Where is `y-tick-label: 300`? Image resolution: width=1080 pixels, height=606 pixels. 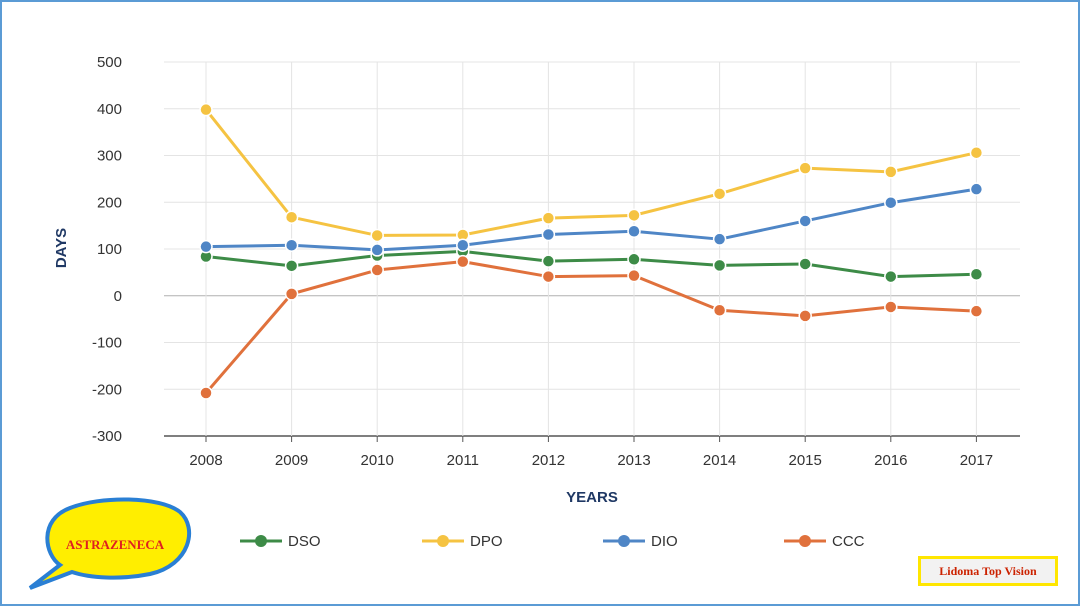
y-tick-label: 300 is located at coordinates (109, 156).